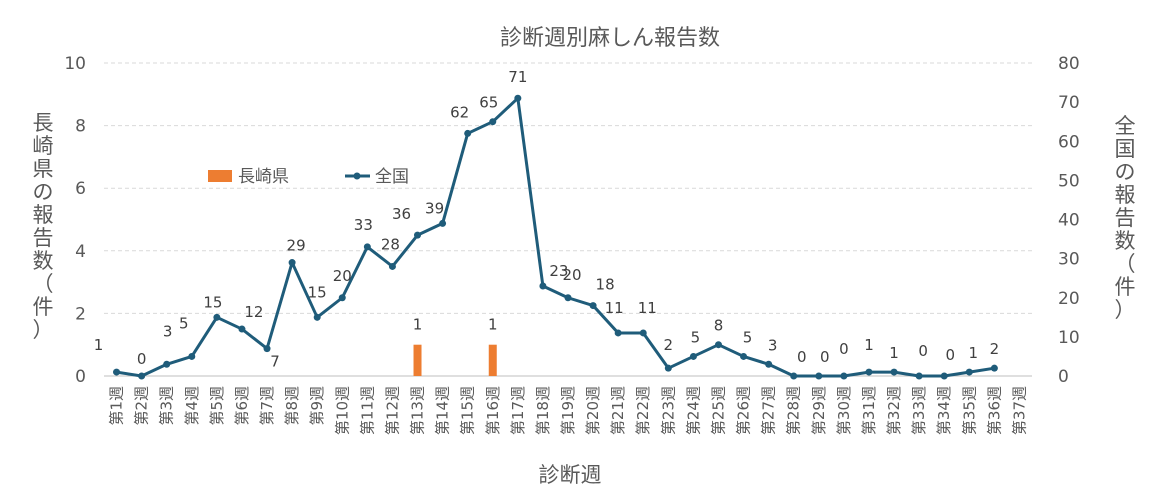 The image size is (1162, 499). Describe the element at coordinates (643, 410) in the screenshot. I see `x-tick-label: 第22週` at that location.